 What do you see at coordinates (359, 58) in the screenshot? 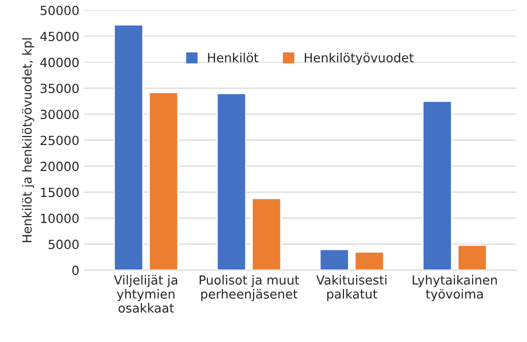
I see `legend-label: Henkilötyövuodet` at bounding box center [359, 58].